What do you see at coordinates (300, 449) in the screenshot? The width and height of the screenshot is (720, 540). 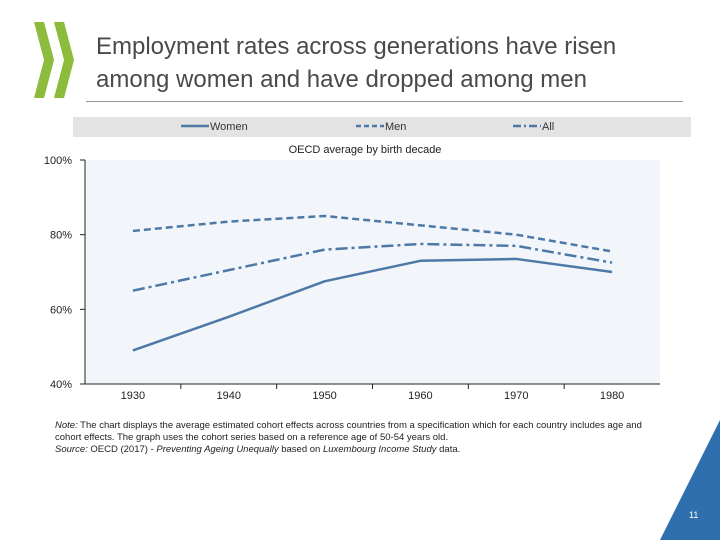 I see `source-mid: based on` at bounding box center [300, 449].